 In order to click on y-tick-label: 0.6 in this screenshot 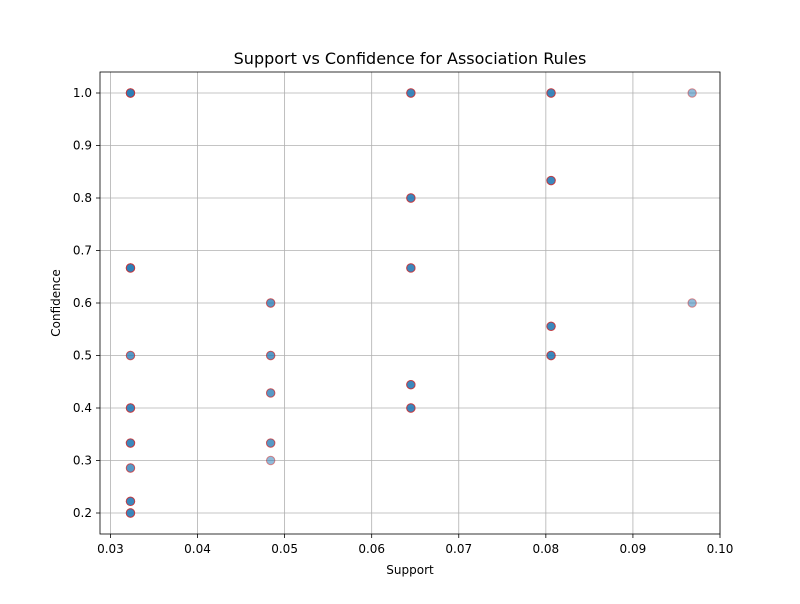, I will do `click(82, 303)`.